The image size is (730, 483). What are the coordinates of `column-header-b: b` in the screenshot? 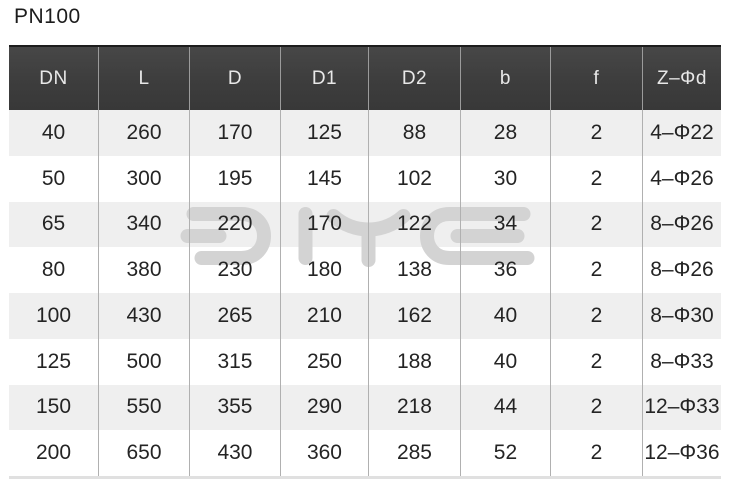 It's located at (504, 78).